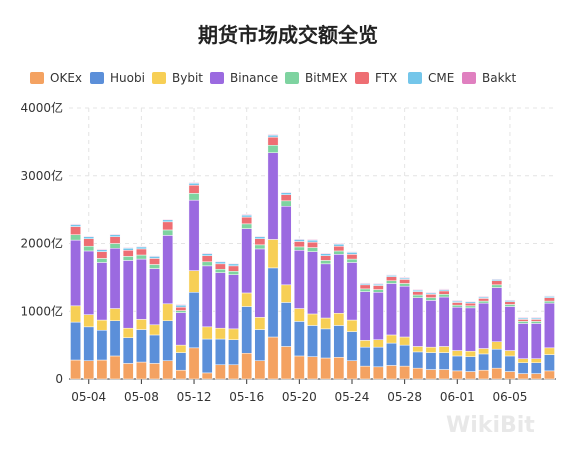 The width and height of the screenshot is (576, 460). I want to click on legend-label-2: Bybit, so click(187, 78).